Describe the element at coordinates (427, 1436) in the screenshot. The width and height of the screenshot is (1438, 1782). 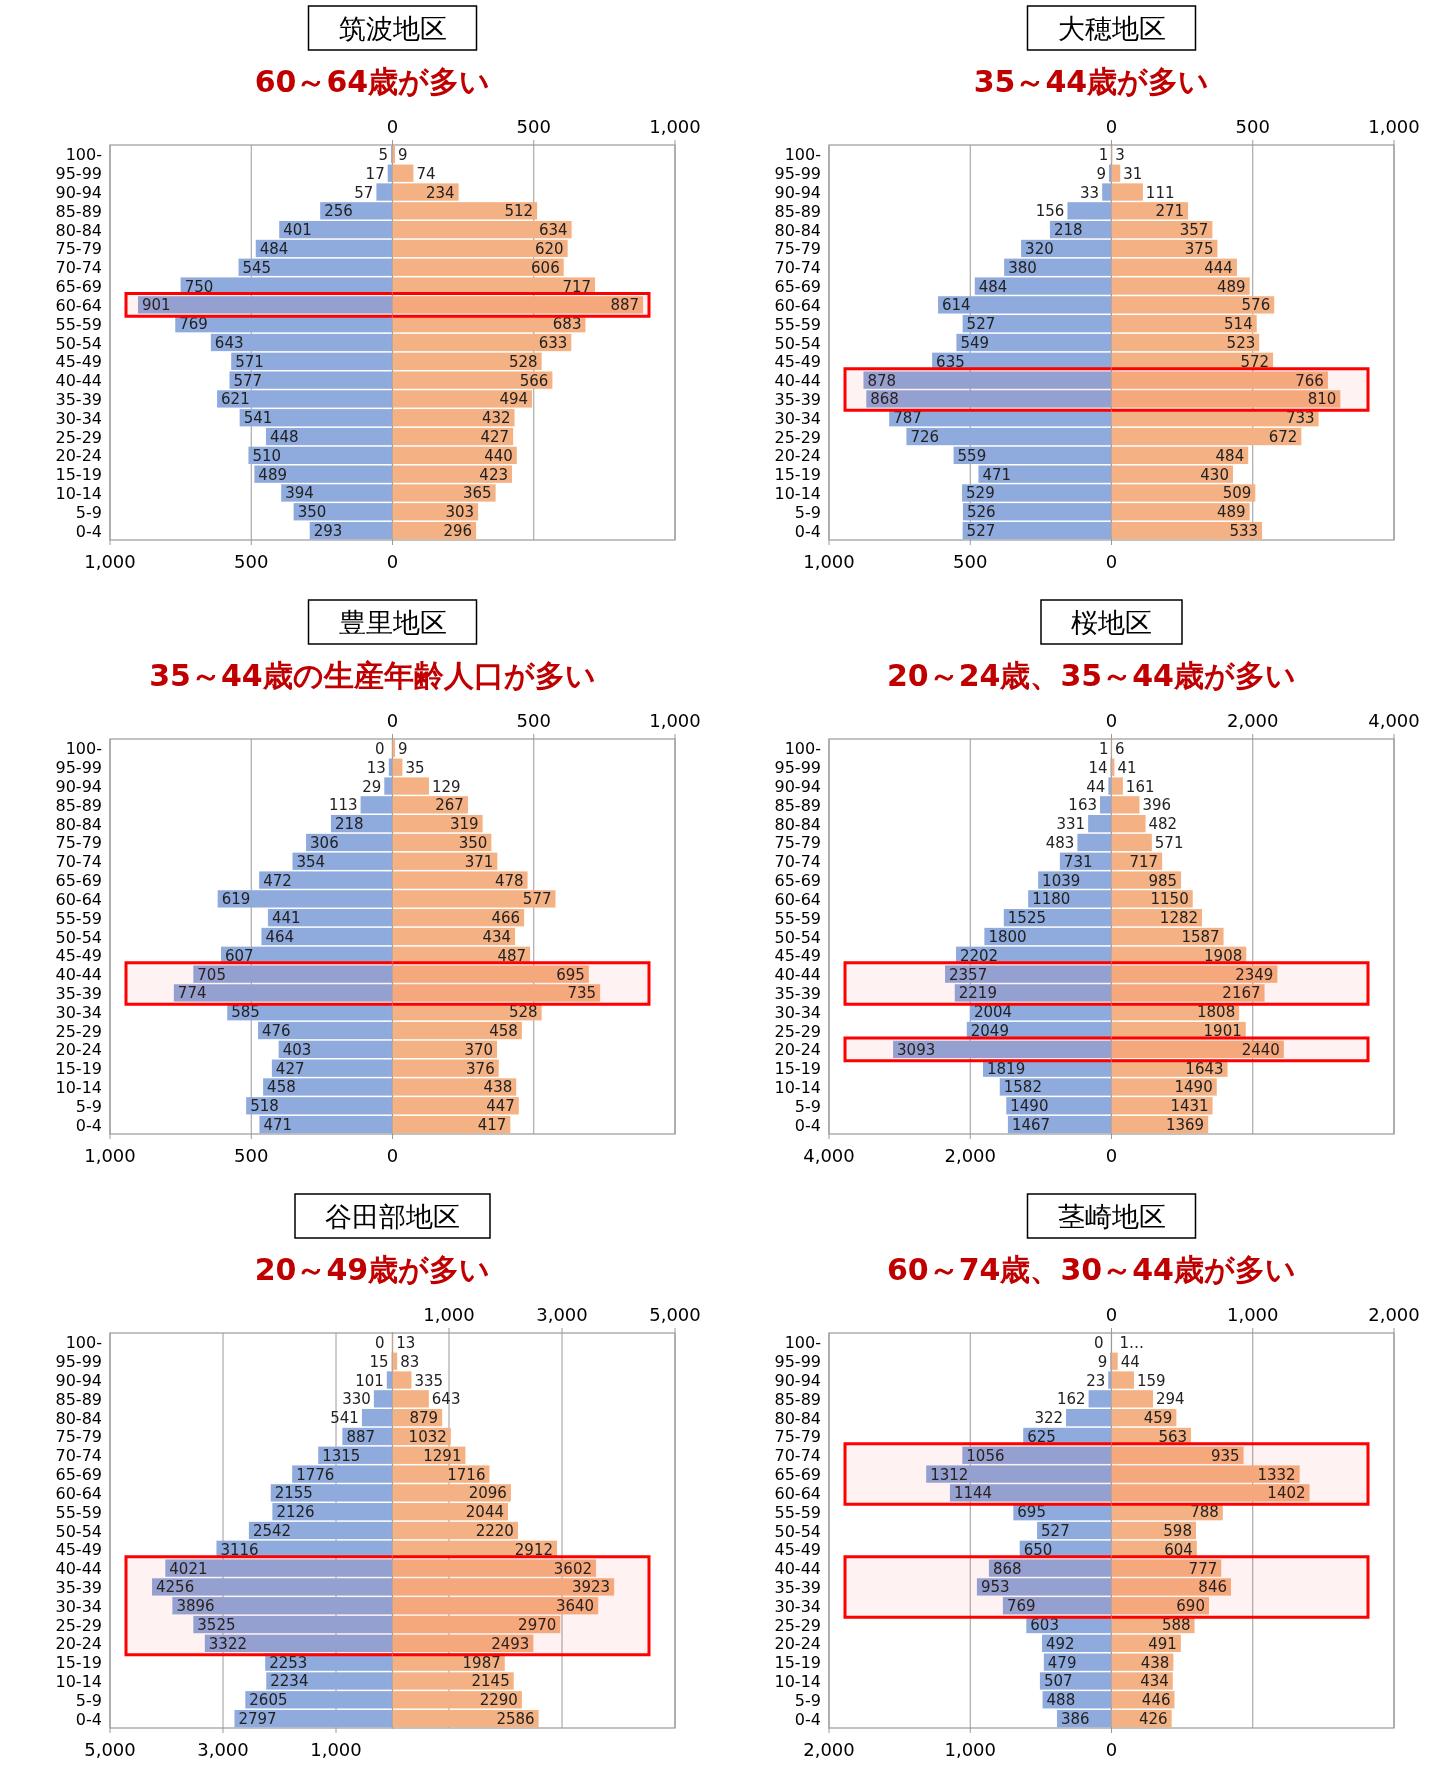
I see `data-label: 1032` at that location.